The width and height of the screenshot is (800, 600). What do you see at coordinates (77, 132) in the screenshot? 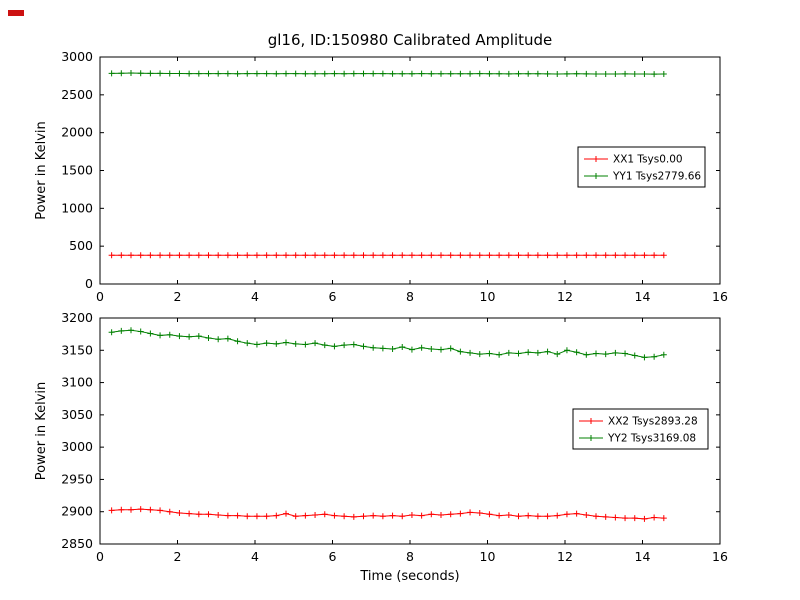
I see `y-tick-label: 2000` at bounding box center [77, 132].